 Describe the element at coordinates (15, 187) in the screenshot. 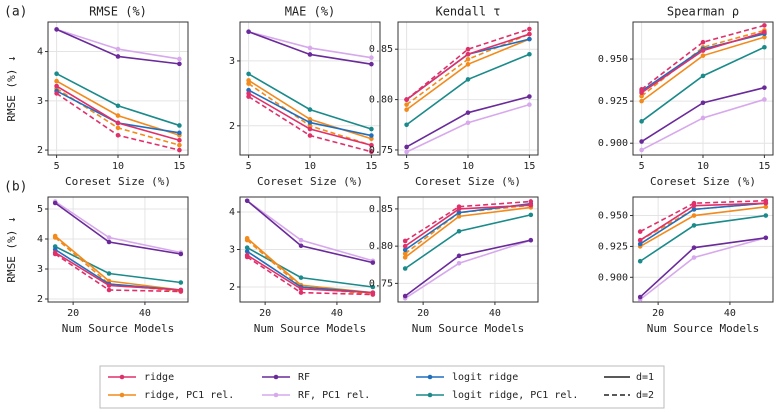

I see `panel-label: (b)` at that location.